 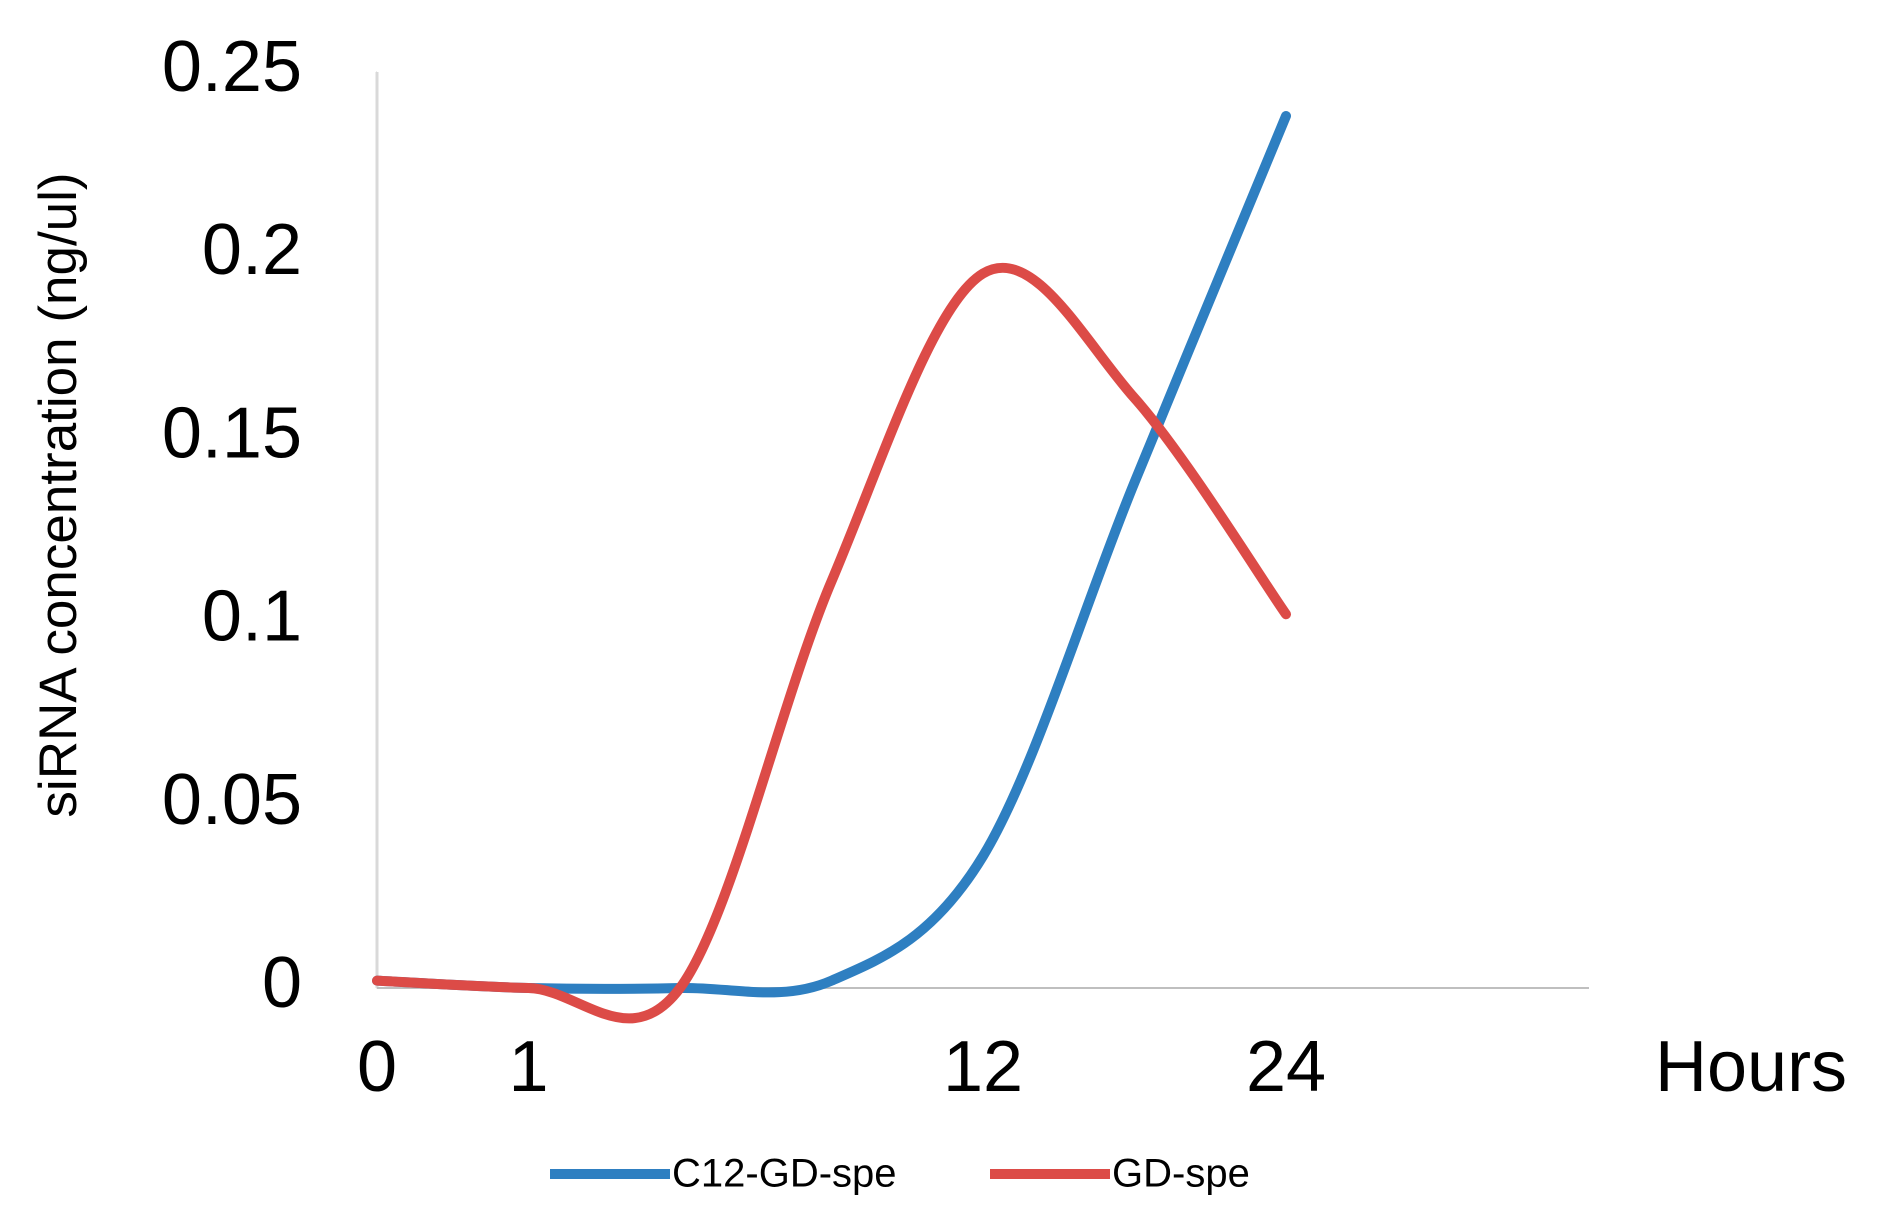 I want to click on y-tick-label: 0.2, so click(x=252, y=250).